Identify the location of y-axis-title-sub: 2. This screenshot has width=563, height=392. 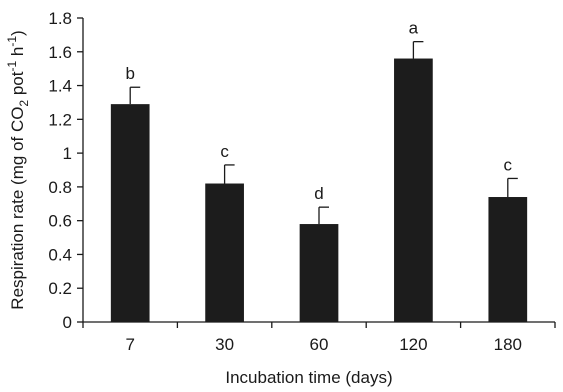
(24, 103).